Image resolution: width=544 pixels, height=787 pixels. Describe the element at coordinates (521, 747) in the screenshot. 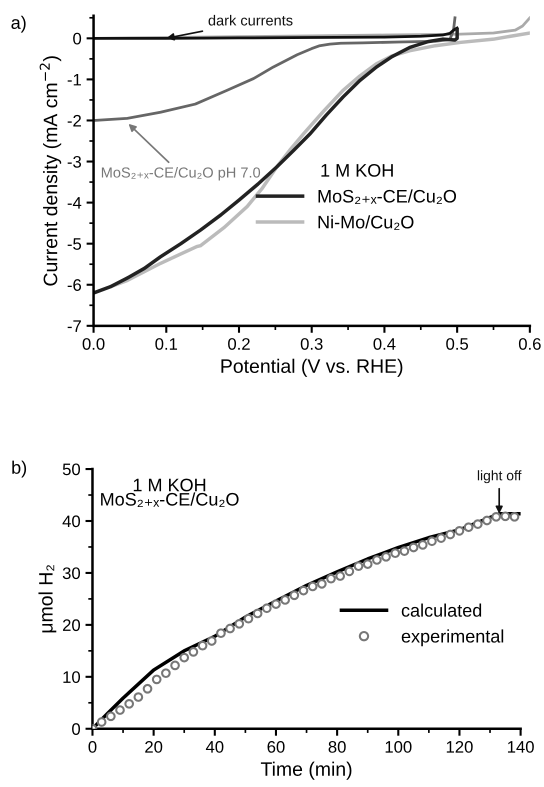

I see `x-tick-label: 140` at that location.